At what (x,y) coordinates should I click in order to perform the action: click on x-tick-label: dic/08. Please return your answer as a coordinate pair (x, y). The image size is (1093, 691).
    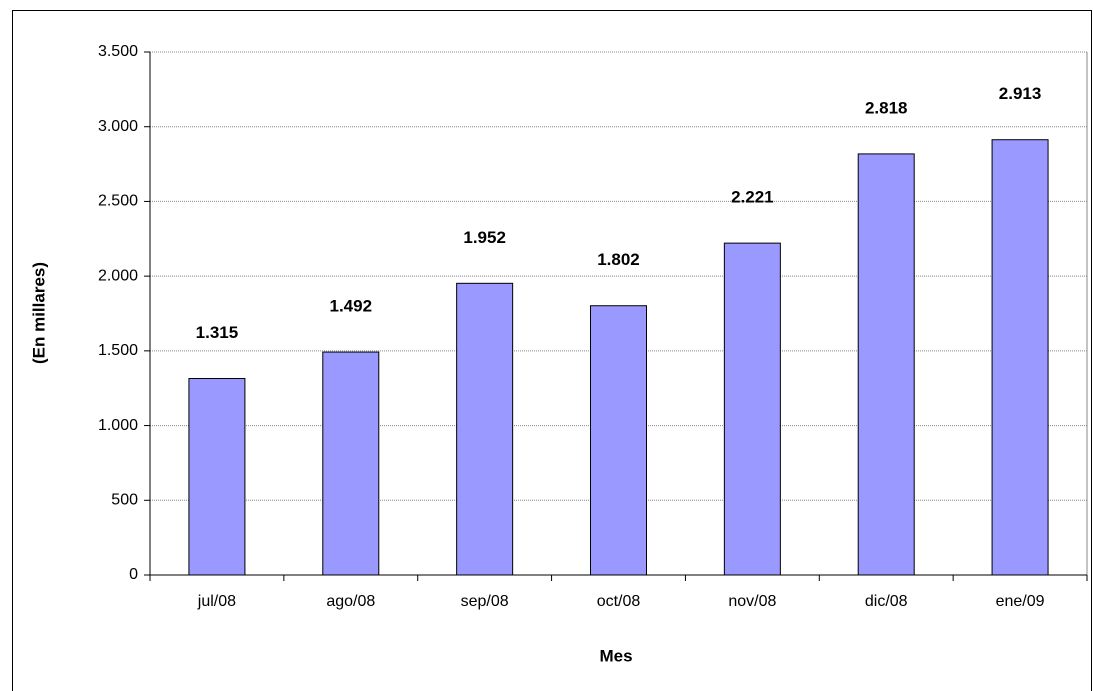
    Looking at the image, I should click on (886, 601).